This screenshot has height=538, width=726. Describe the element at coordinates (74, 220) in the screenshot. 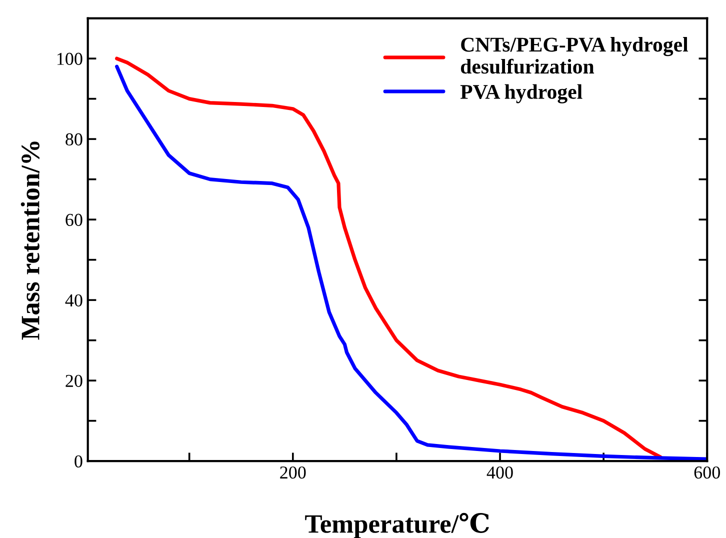

I see `y-tick-label: 60` at that location.